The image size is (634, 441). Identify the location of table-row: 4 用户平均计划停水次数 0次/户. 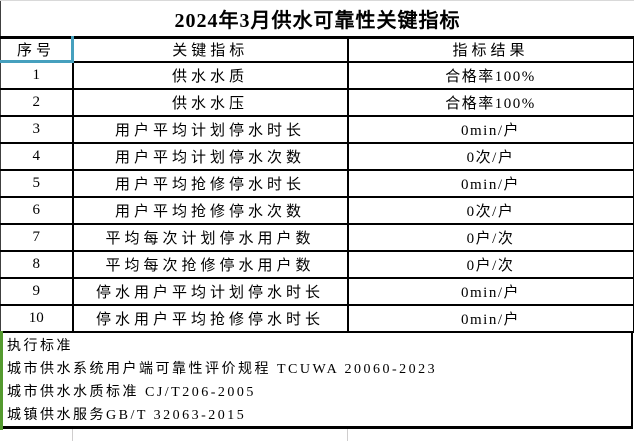
(317, 156).